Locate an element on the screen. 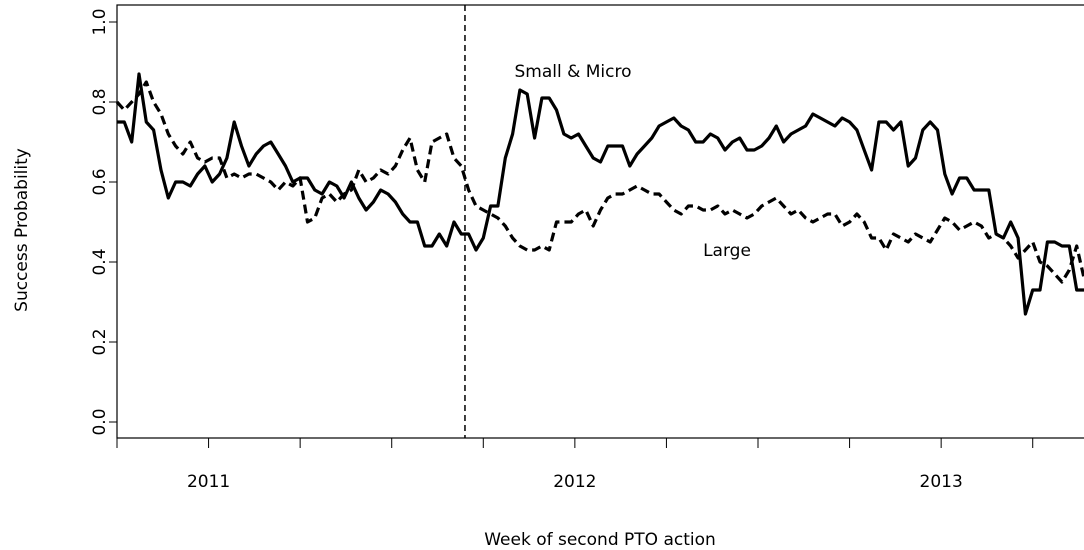 The height and width of the screenshot is (550, 1084). x-tick-label: 2013 is located at coordinates (941, 482).